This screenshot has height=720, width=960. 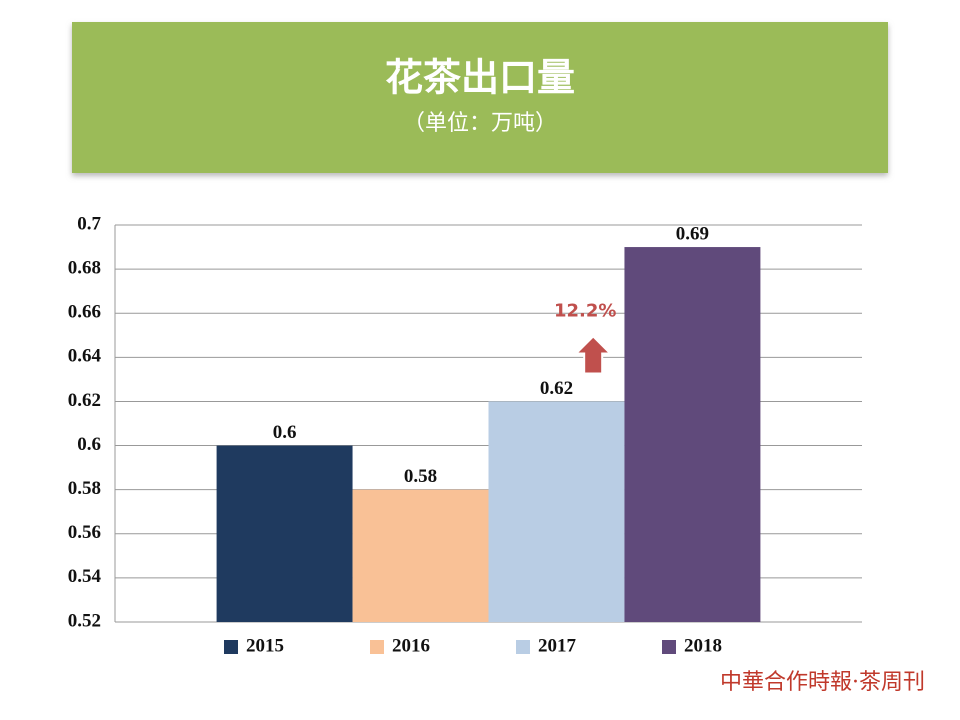 What do you see at coordinates (585, 310) in the screenshot?
I see `annotation: 12.2%` at bounding box center [585, 310].